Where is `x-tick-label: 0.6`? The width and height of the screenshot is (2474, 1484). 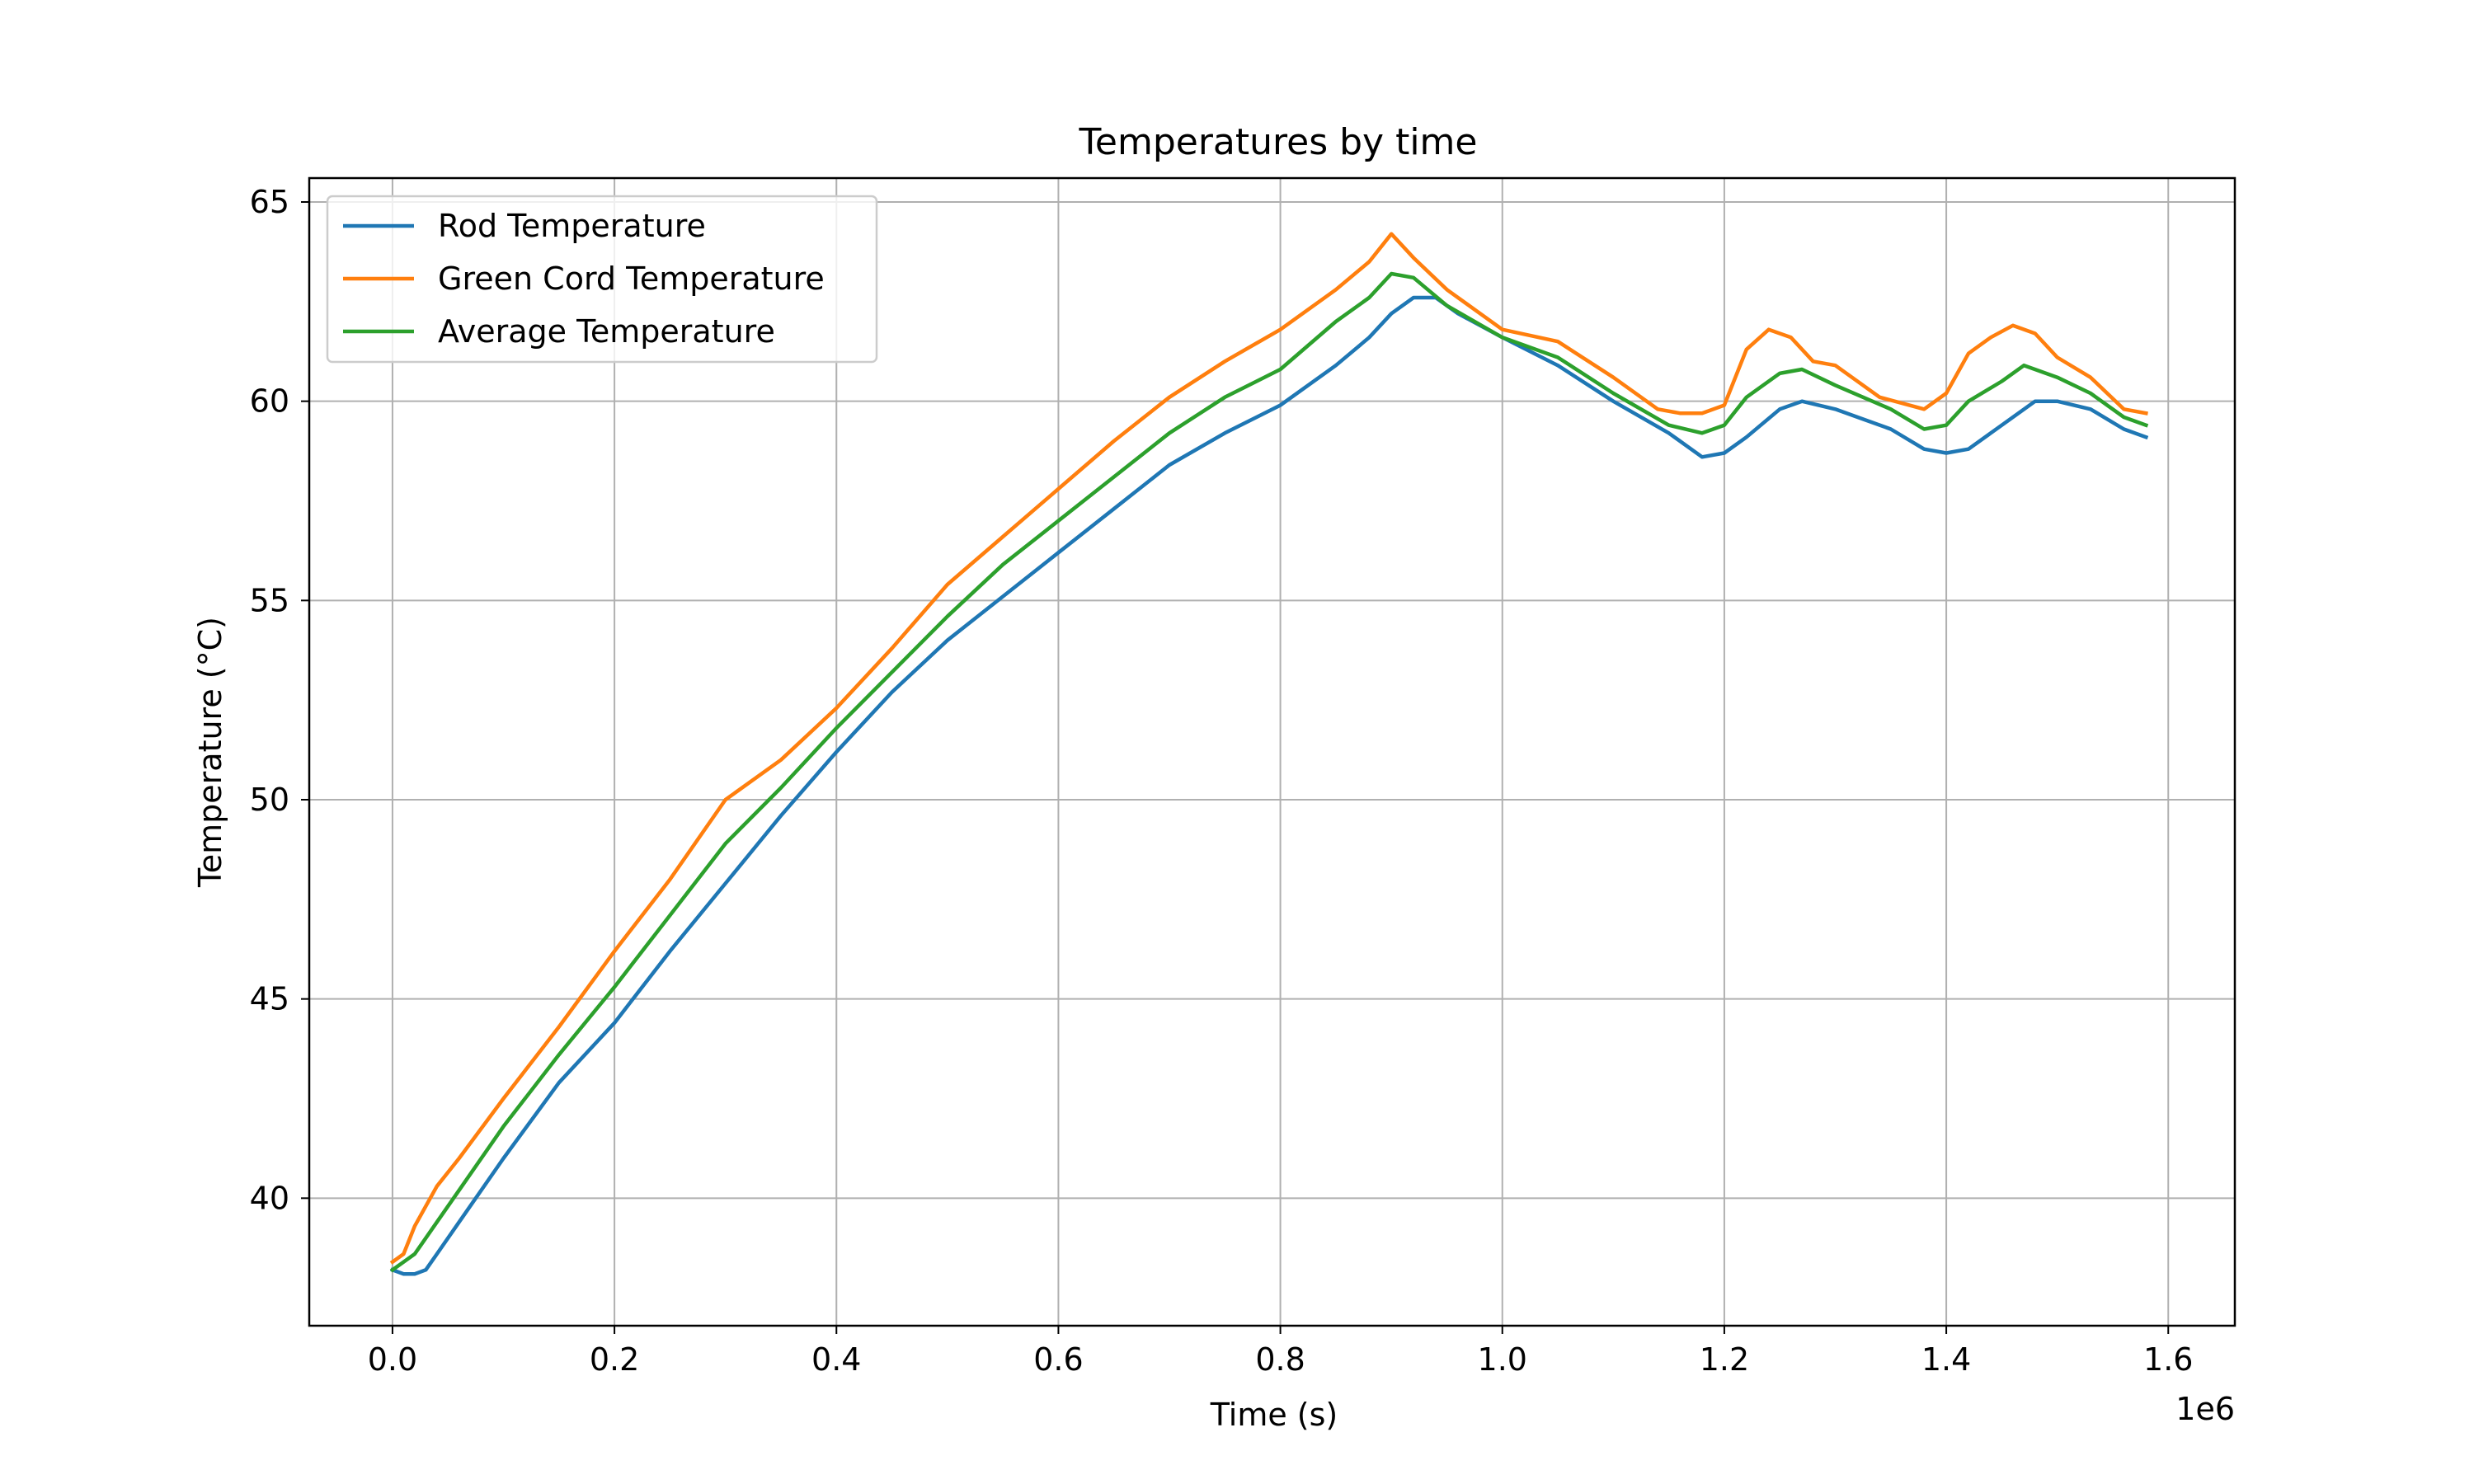
x-tick-label: 0.6 is located at coordinates (1058, 1359).